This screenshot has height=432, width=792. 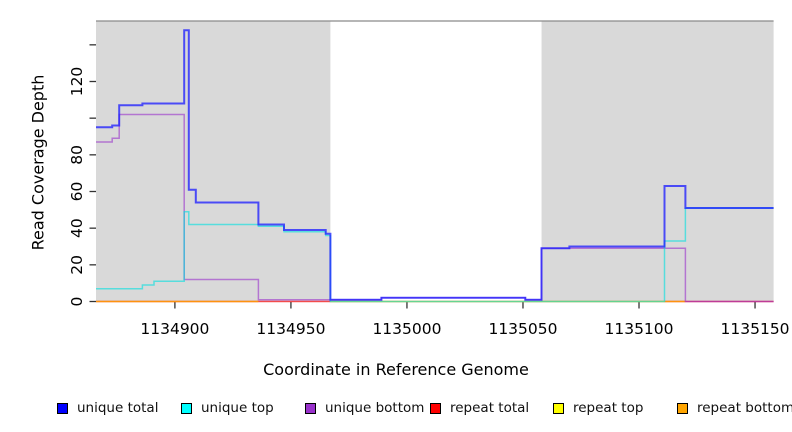 I want to click on x-tick-label: 1135050, so click(x=522, y=329).